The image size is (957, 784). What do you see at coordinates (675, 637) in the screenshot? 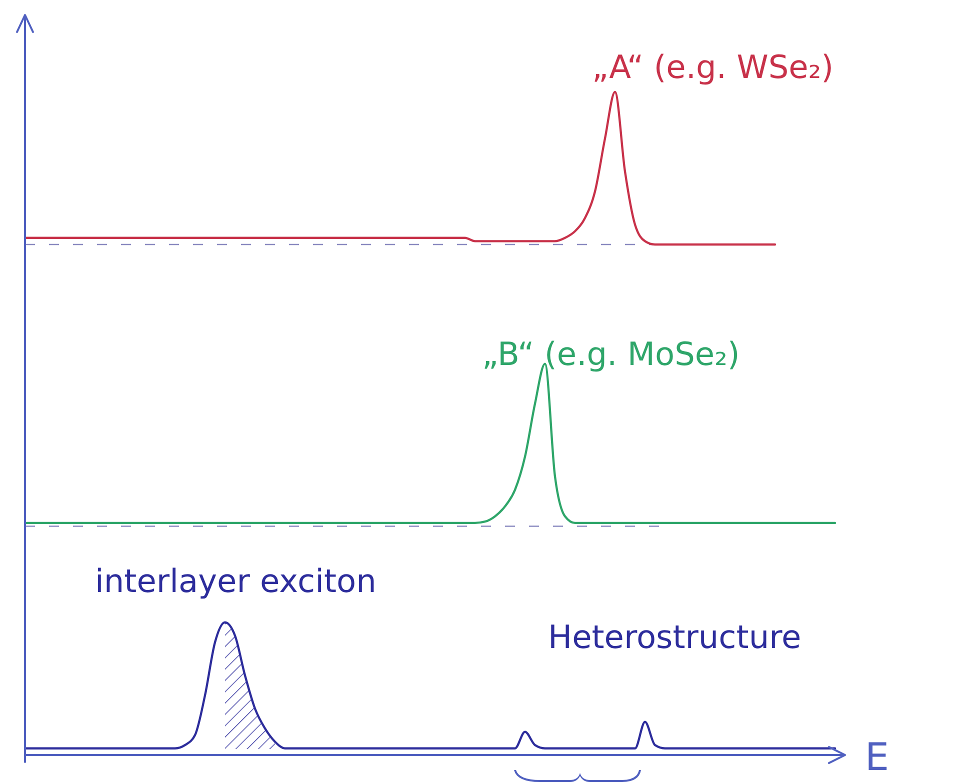
I see `annotation: Heterostructure` at bounding box center [675, 637].